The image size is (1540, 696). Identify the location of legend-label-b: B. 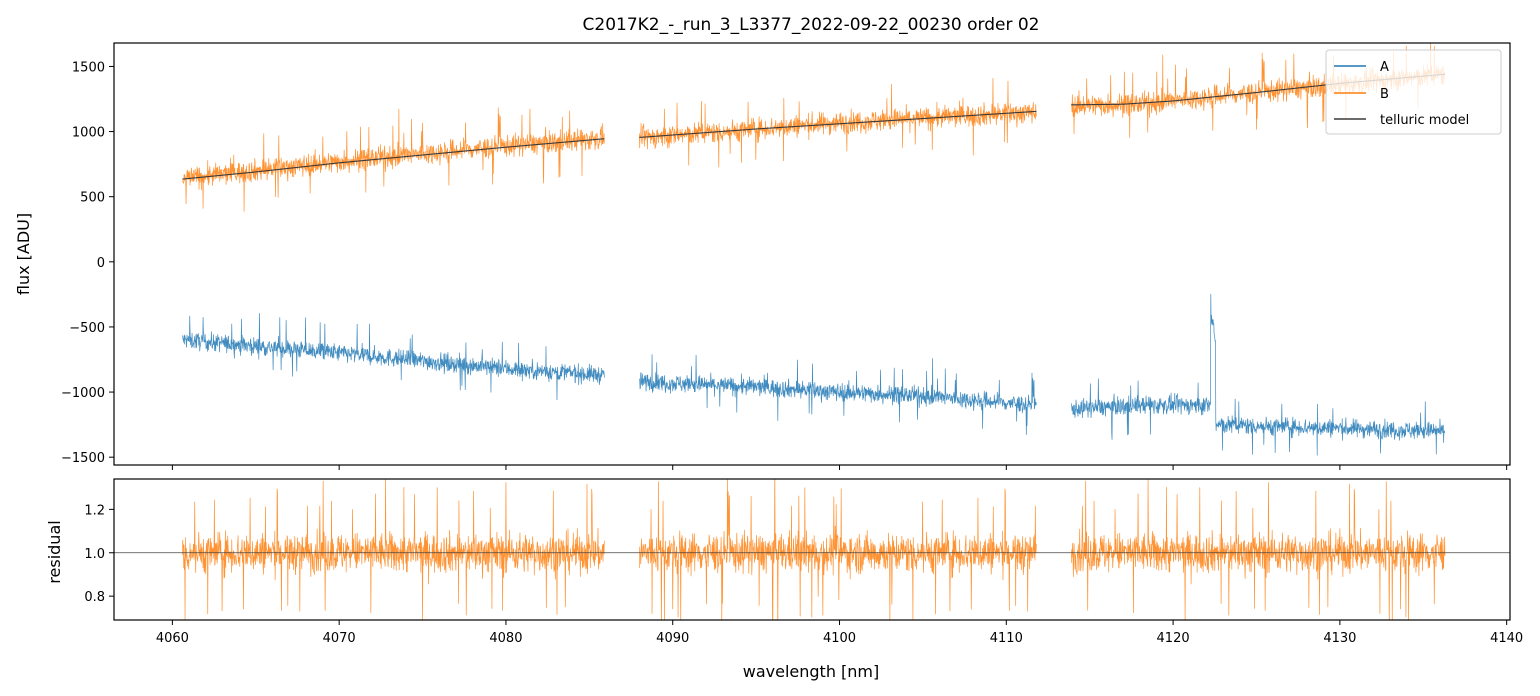
(1384, 94).